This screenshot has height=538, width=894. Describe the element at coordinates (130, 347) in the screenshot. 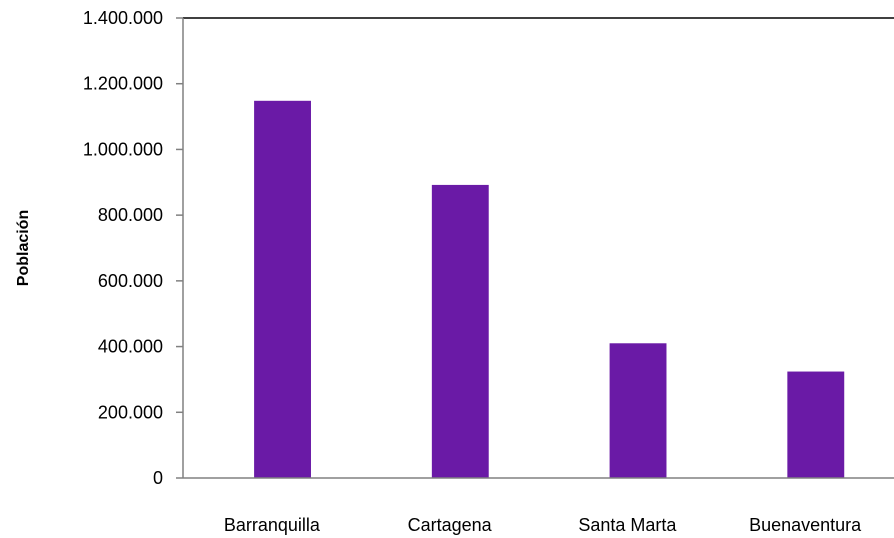

I see `y-tick-label: 400.000` at that location.